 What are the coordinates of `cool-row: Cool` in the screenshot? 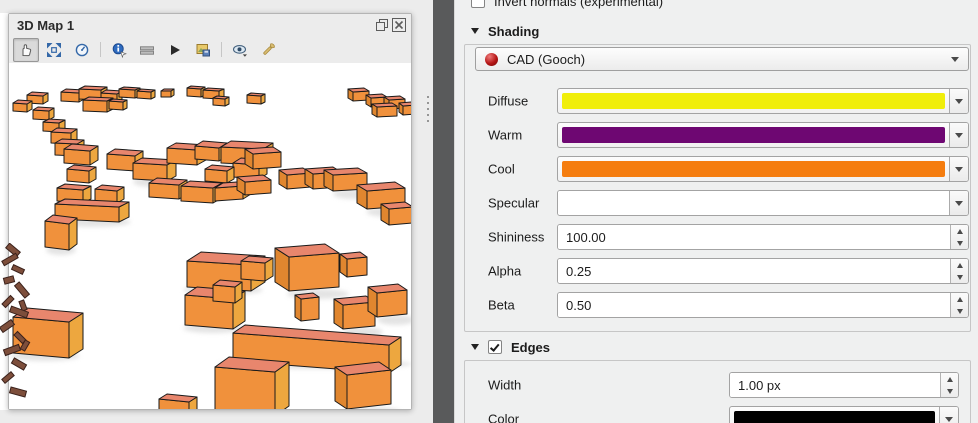 It's located at (716, 169).